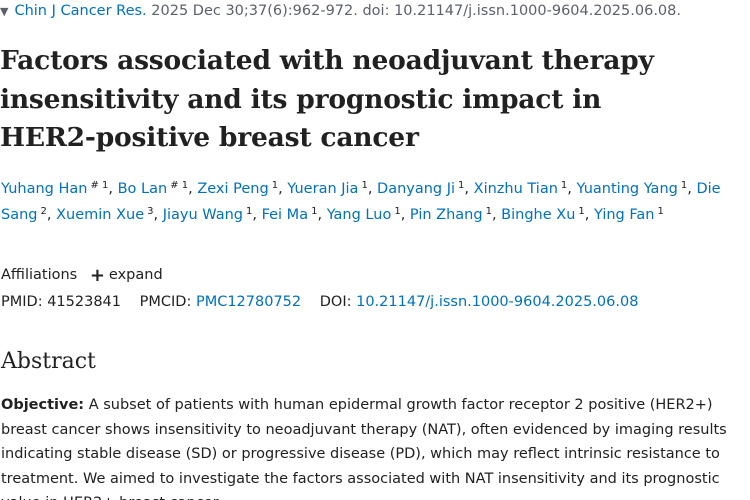 This screenshot has height=500, width=750. Describe the element at coordinates (335, 302) in the screenshot. I see `doi-label: DOI:` at that location.